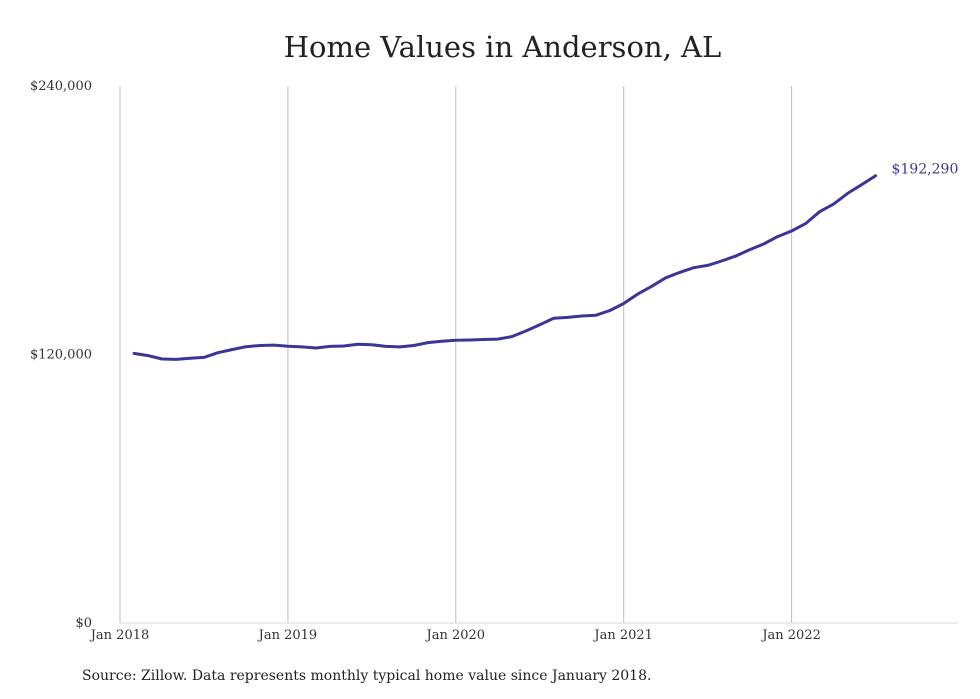 The width and height of the screenshot is (980, 699). I want to click on end-value-label: $192,290, so click(925, 170).